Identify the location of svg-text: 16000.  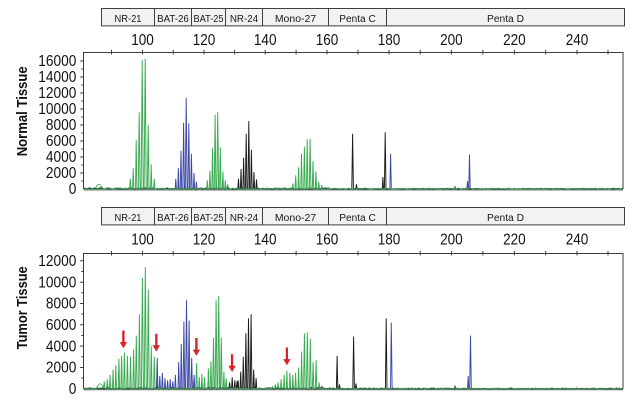
(57, 61).